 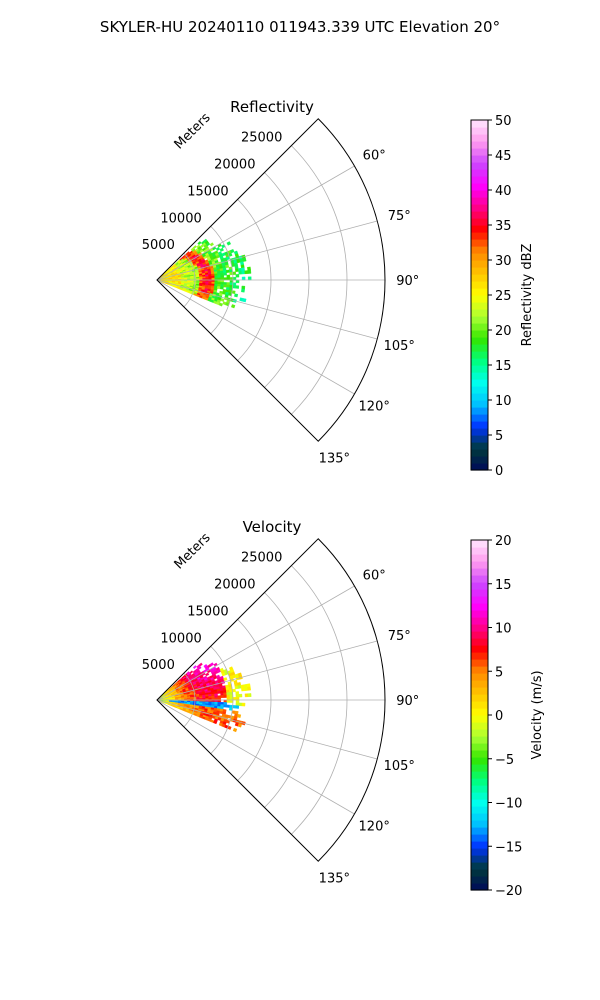 I want to click on colorbar-tick-25: 25, so click(x=503, y=296).